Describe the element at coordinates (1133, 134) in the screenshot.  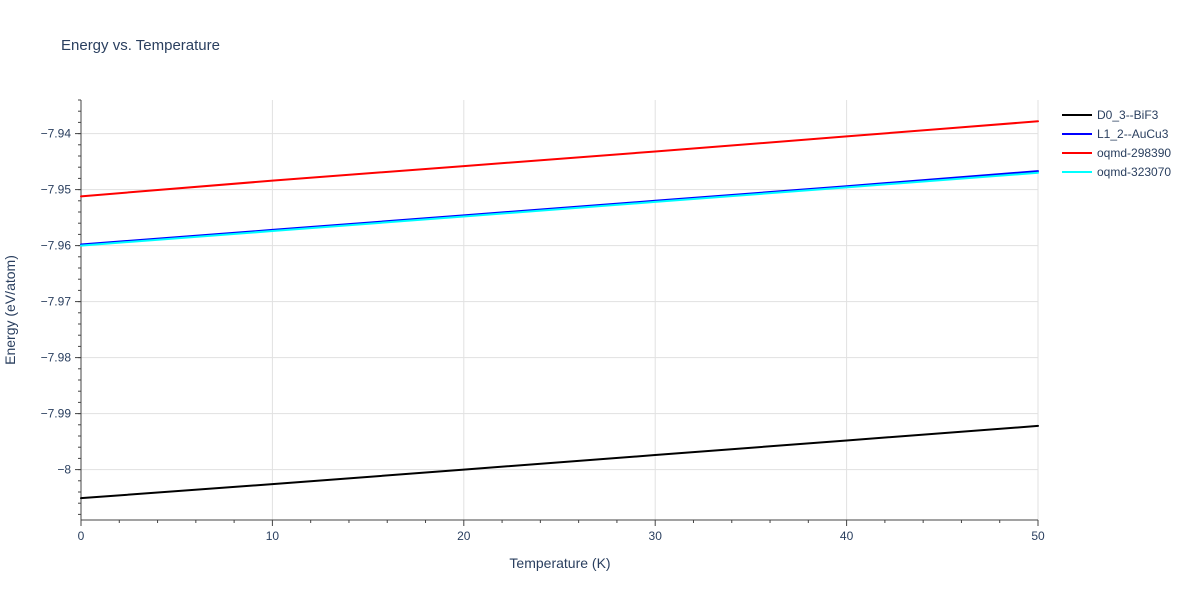
I see `legend-label: L1_2--AuCu3` at that location.